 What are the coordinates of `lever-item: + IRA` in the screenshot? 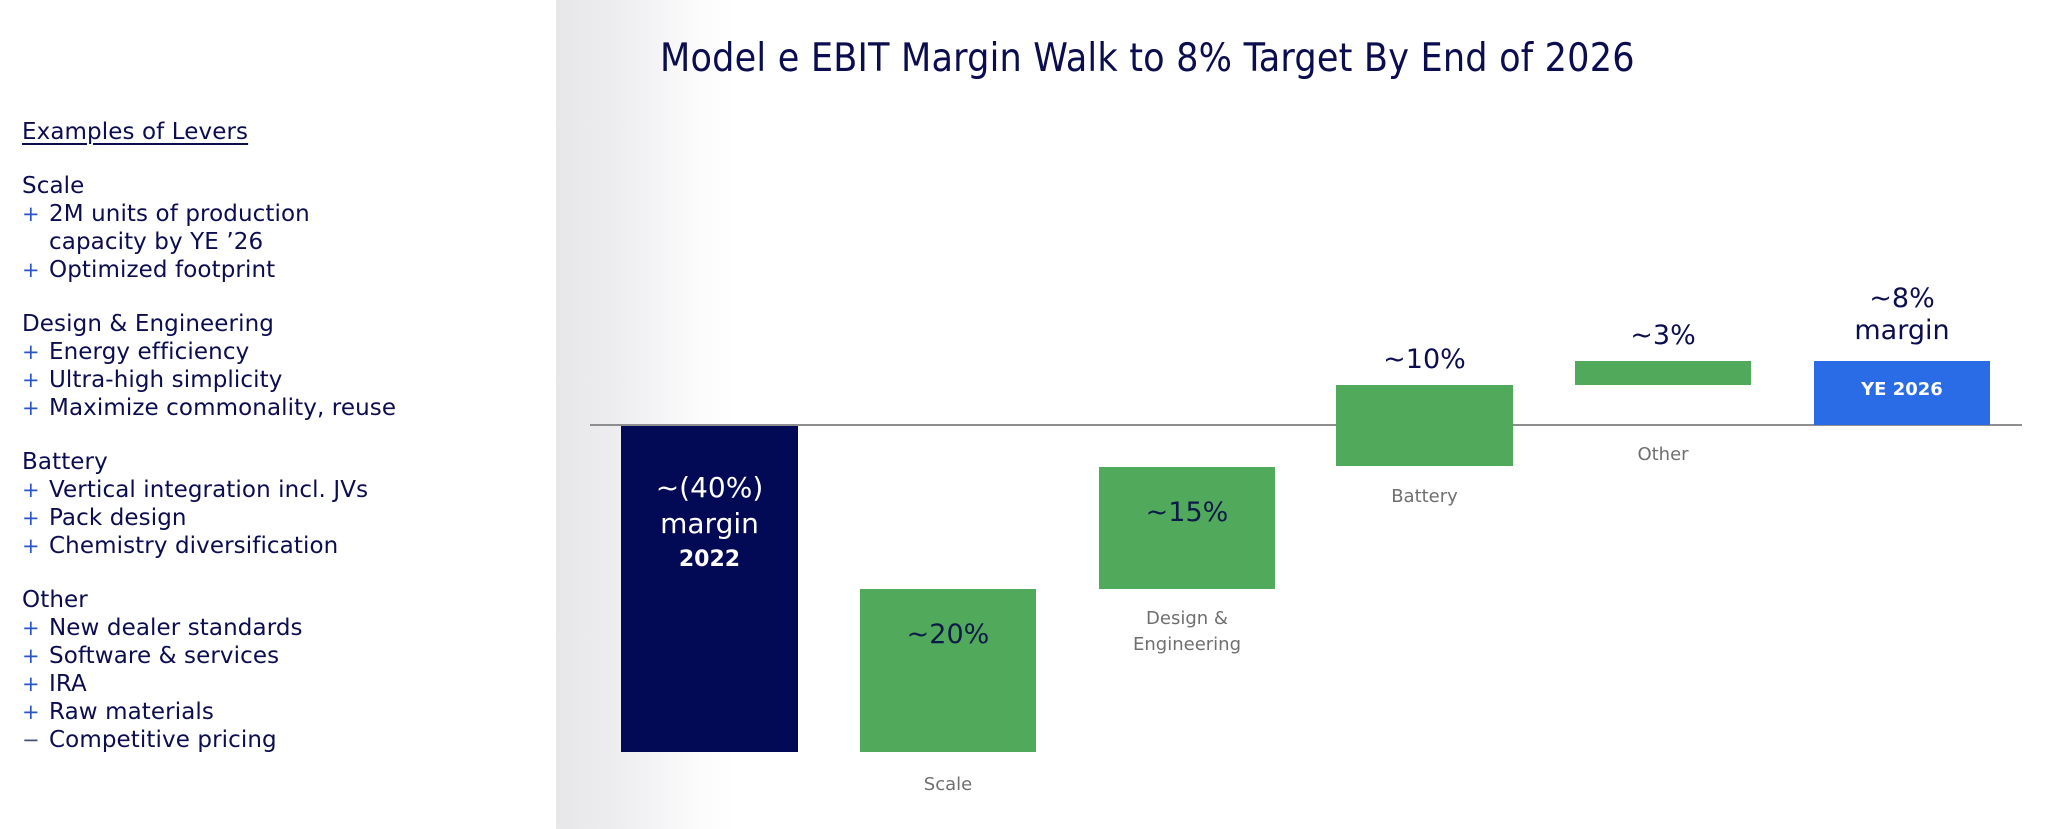 It's located at (209, 684).